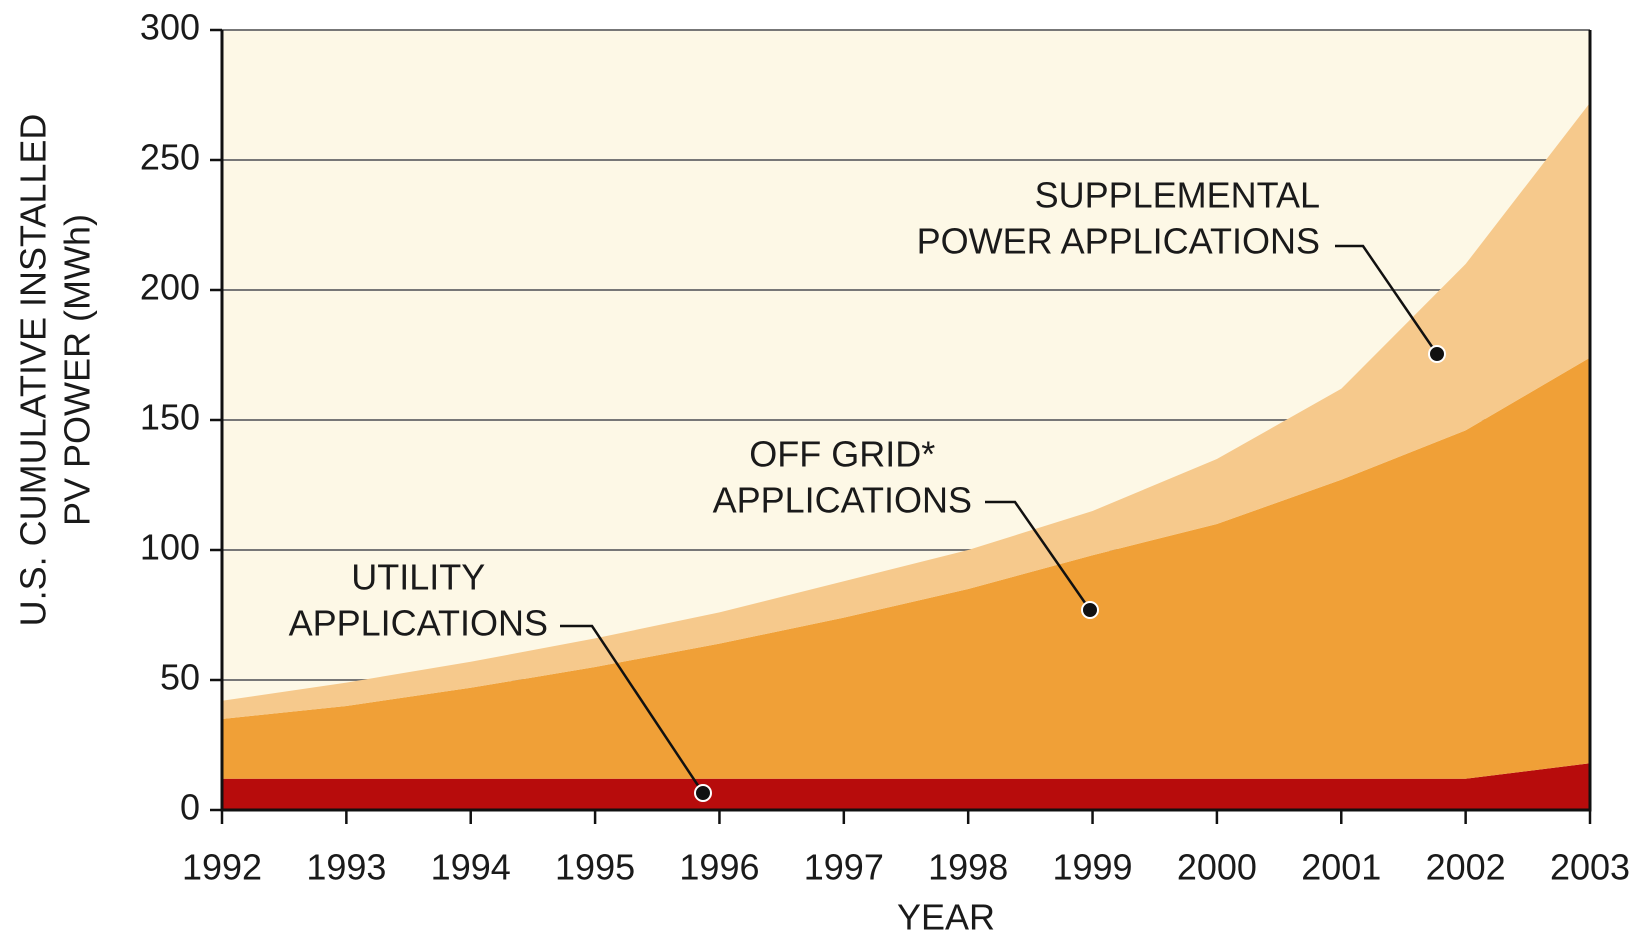  Describe the element at coordinates (190, 807) in the screenshot. I see `y-tick-label: 0` at that location.